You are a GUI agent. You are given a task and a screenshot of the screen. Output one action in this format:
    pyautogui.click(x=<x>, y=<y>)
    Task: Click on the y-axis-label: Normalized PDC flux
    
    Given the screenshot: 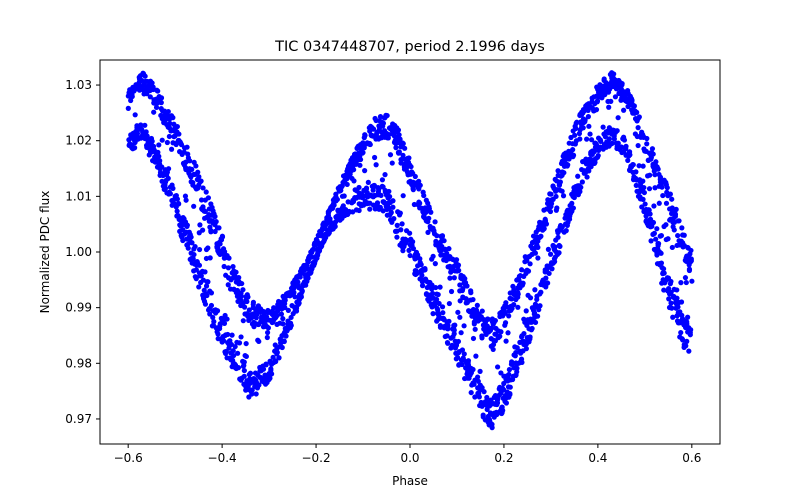 What is the action you would take?
    pyautogui.click(x=45, y=252)
    